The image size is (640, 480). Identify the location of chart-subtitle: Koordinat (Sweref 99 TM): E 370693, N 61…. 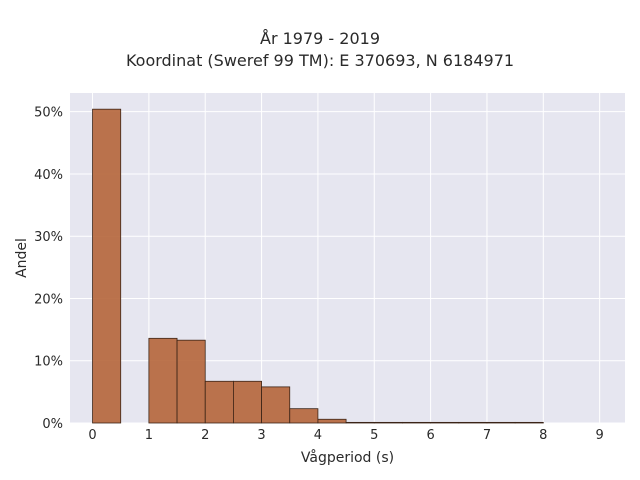
(320, 60).